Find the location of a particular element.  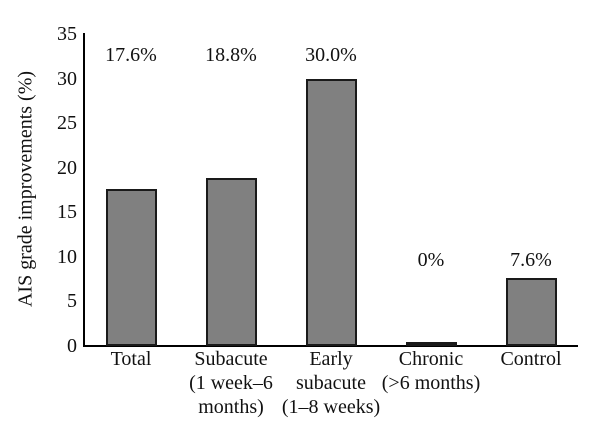

bar-subacute is located at coordinates (231, 262).